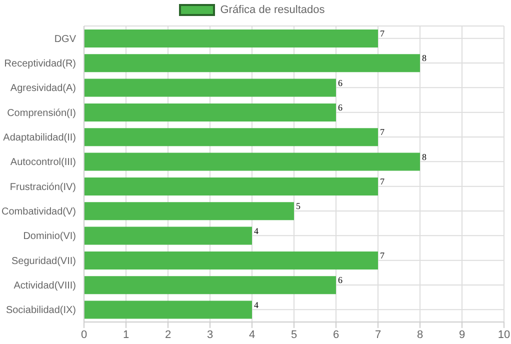 Image resolution: width=511 pixels, height=344 pixels. I want to click on y-tick-label: Frustración(IV), so click(43, 187).